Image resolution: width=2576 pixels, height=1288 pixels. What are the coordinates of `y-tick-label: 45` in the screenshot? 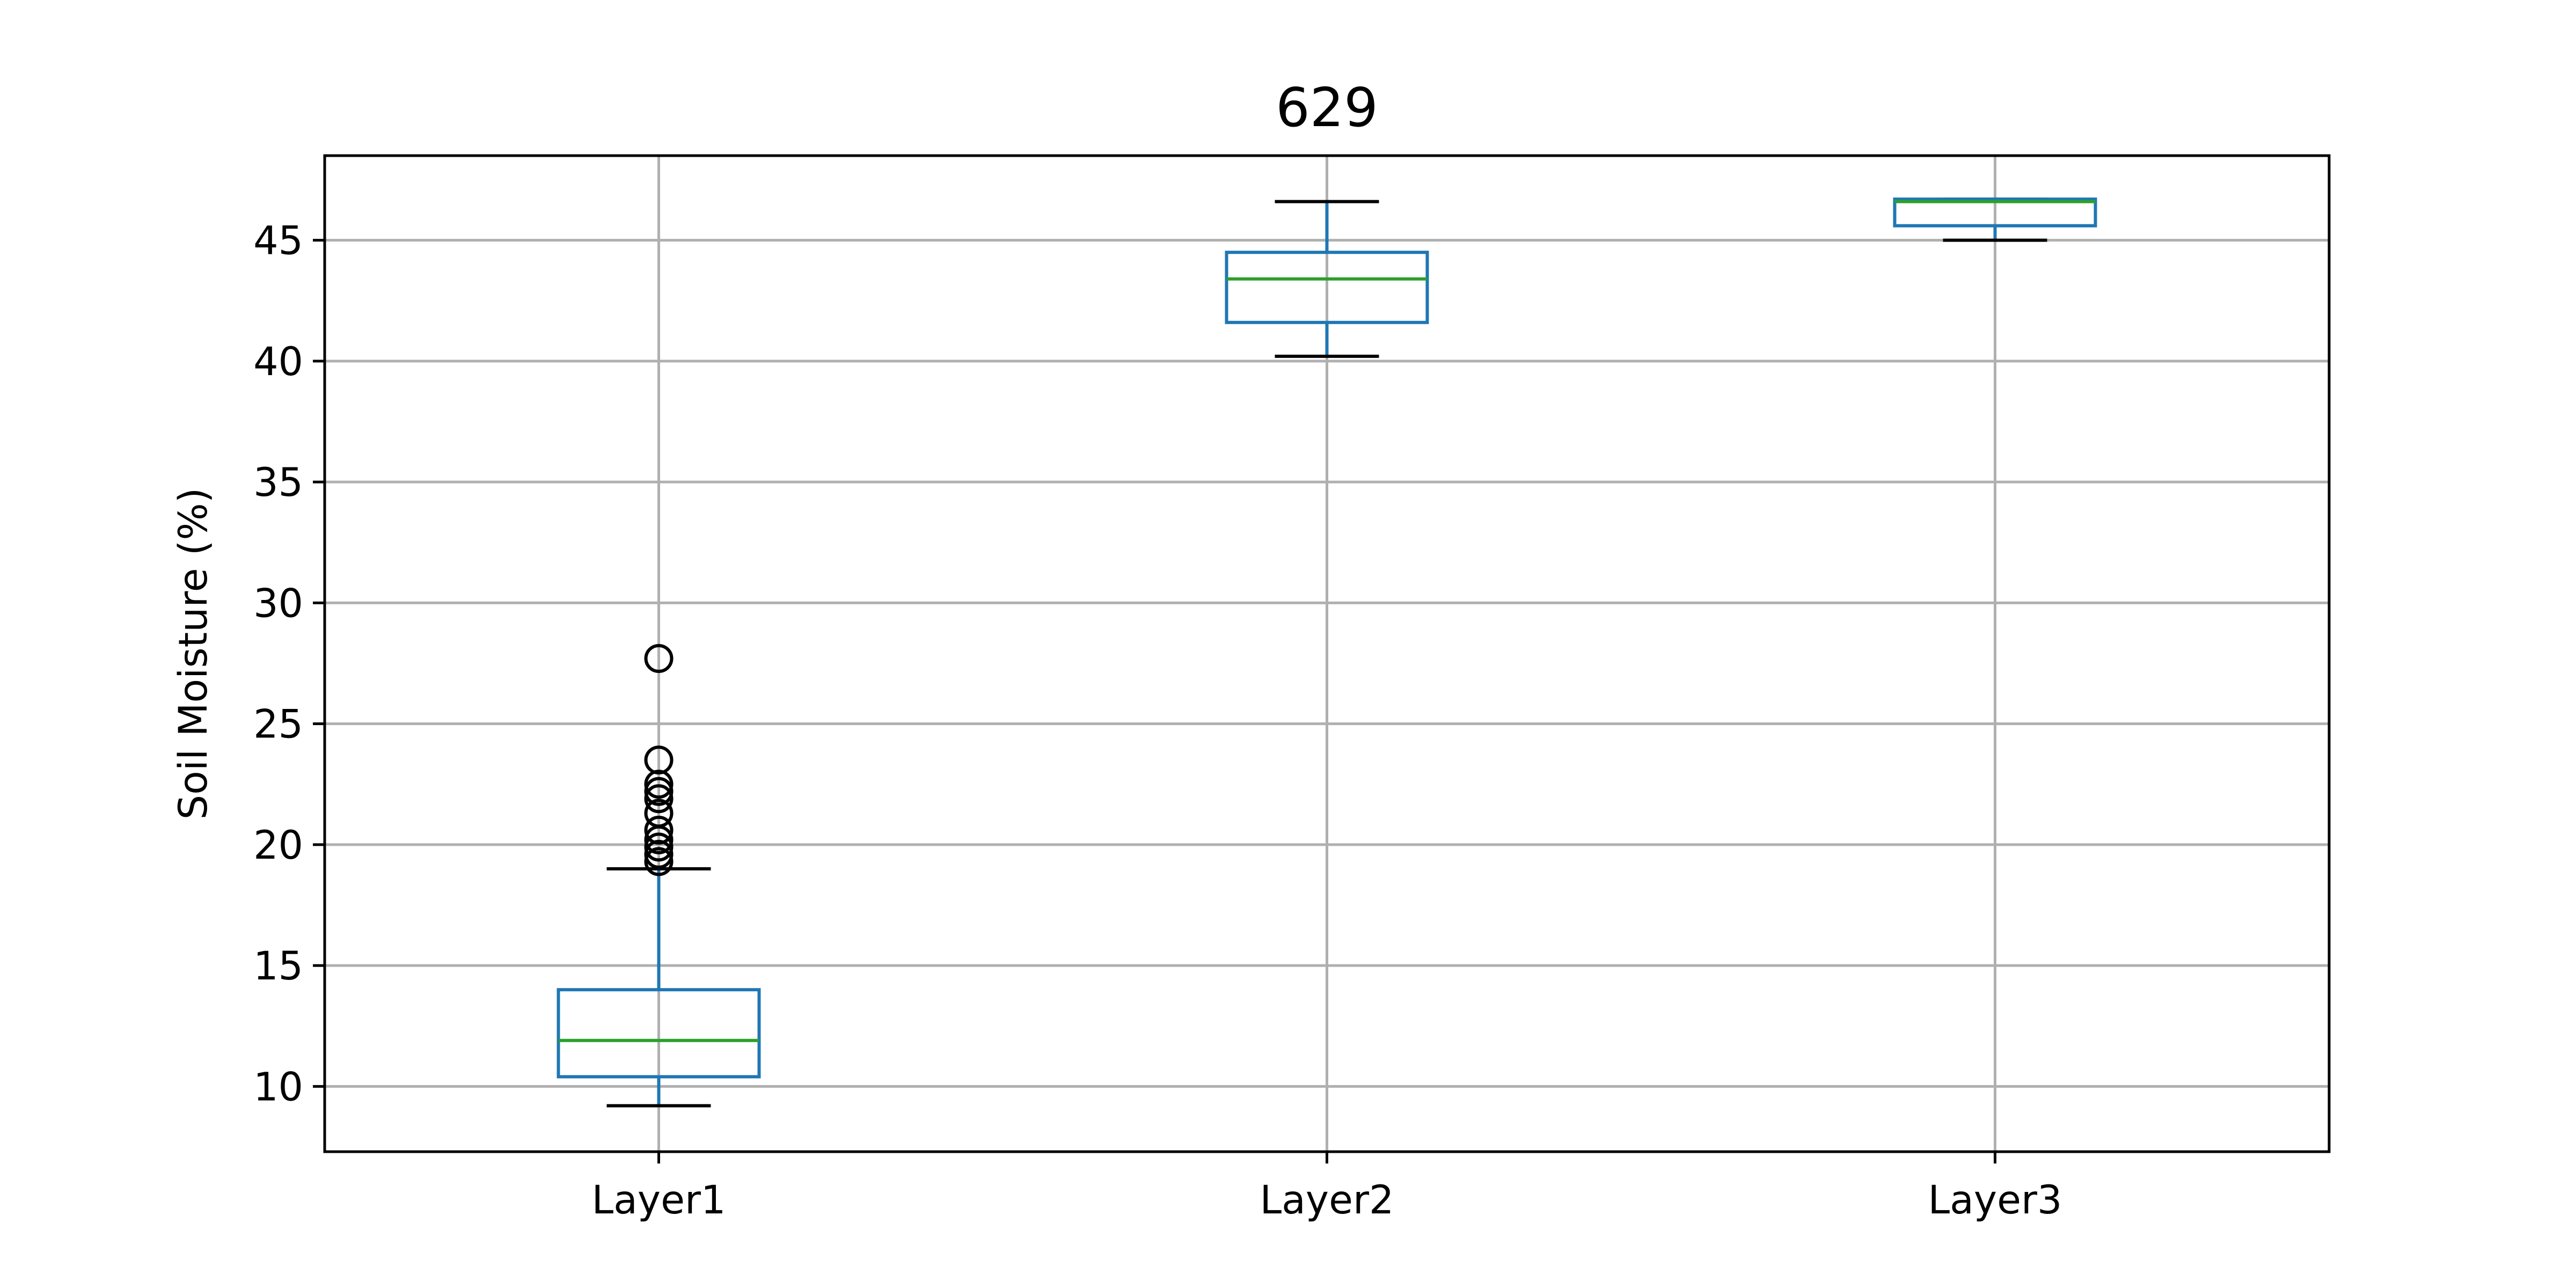 It's located at (278, 241).